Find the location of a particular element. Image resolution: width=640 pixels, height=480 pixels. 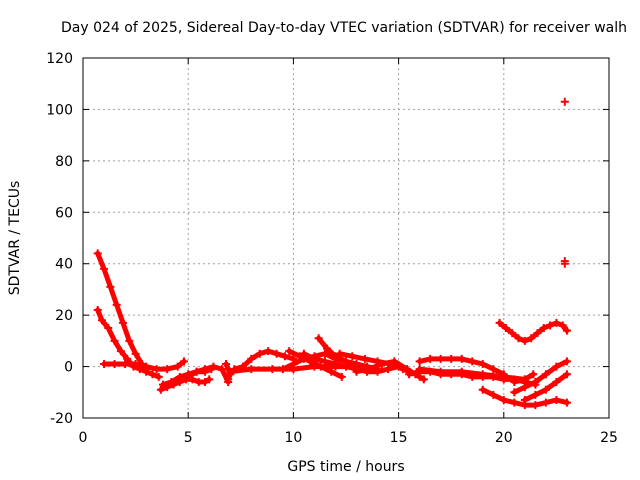

series-arc23 is located at coordinates (524, 378).